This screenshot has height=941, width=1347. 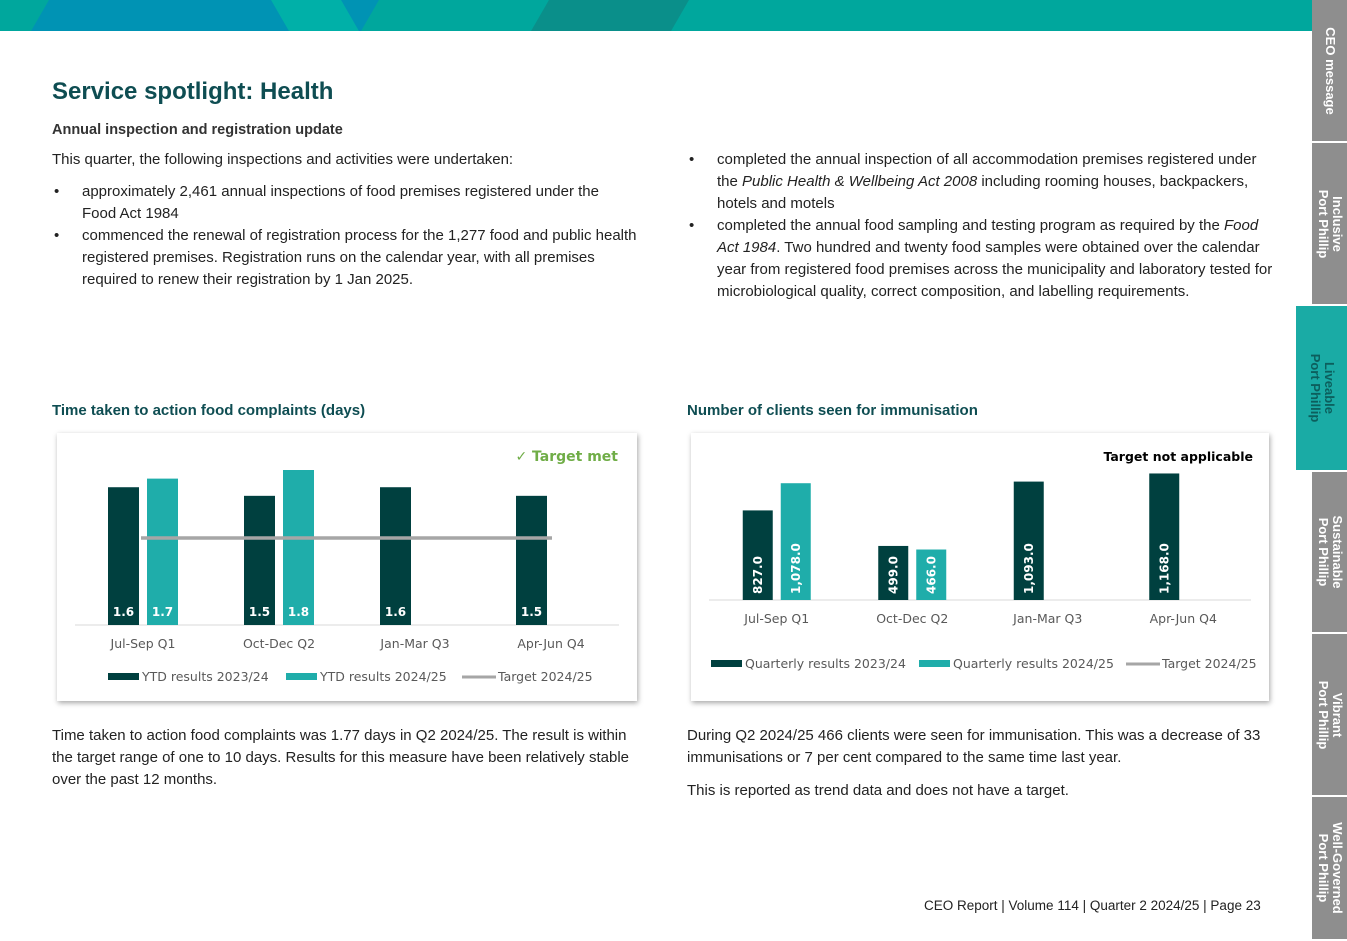 I want to click on side-tab-vibrant: Vibrant Port Phillip, so click(x=1329, y=715).